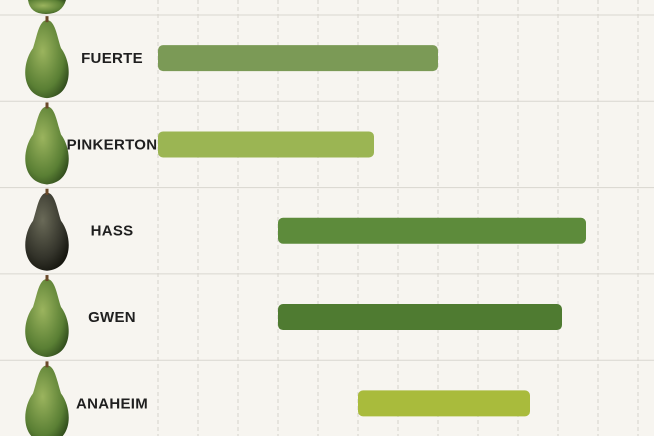 This screenshot has width=654, height=436. Describe the element at coordinates (112, 58) in the screenshot. I see `category-label: FUERTE` at that location.